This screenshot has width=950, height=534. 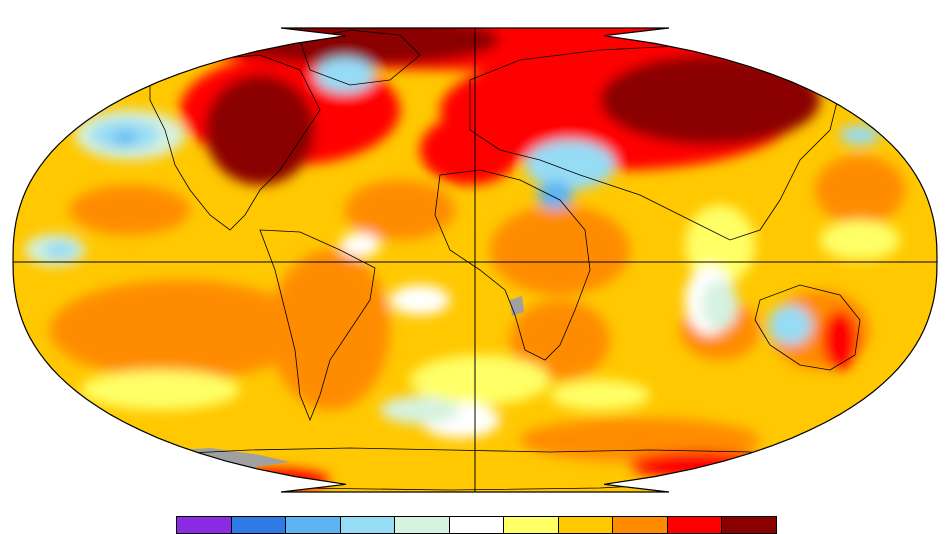 What do you see at coordinates (180, 330) in the screenshot?
I see `south-pacific-orange` at bounding box center [180, 330].